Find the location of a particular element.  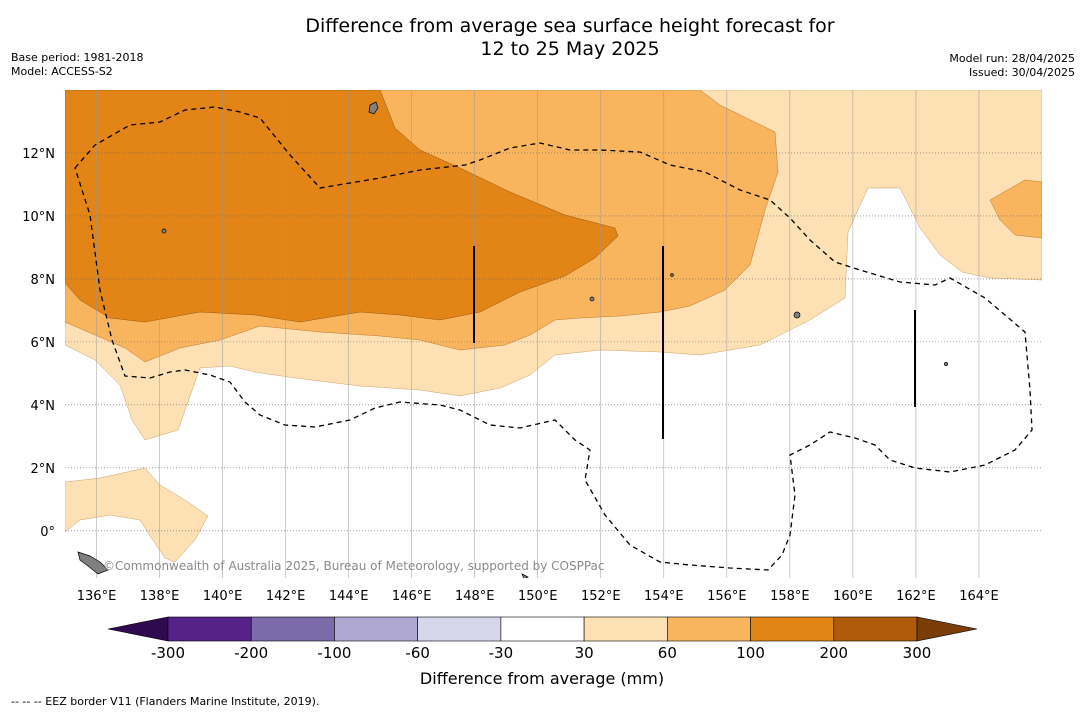

latitude-tick-label: 2°N is located at coordinates (43, 469).